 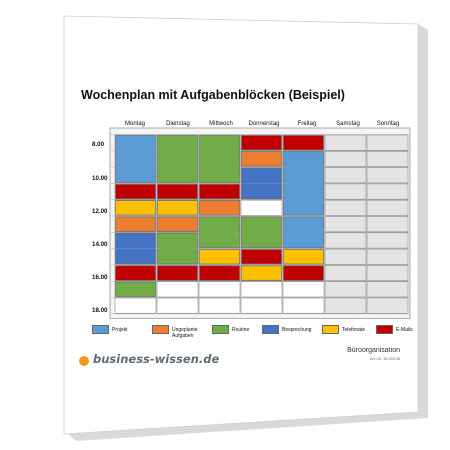 What do you see at coordinates (156, 359) in the screenshot?
I see `brand-logo: business-wissen.de` at bounding box center [156, 359].